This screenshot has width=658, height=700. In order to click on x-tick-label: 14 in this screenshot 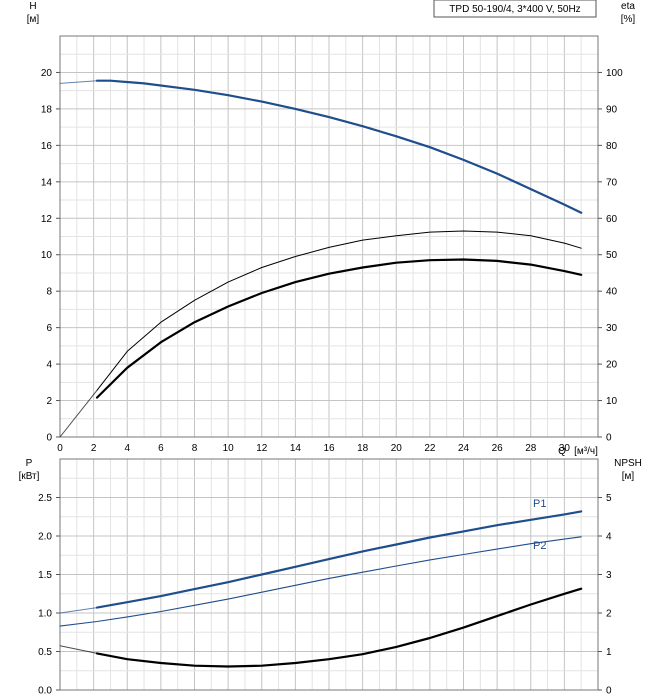, I will do `click(296, 448)`.